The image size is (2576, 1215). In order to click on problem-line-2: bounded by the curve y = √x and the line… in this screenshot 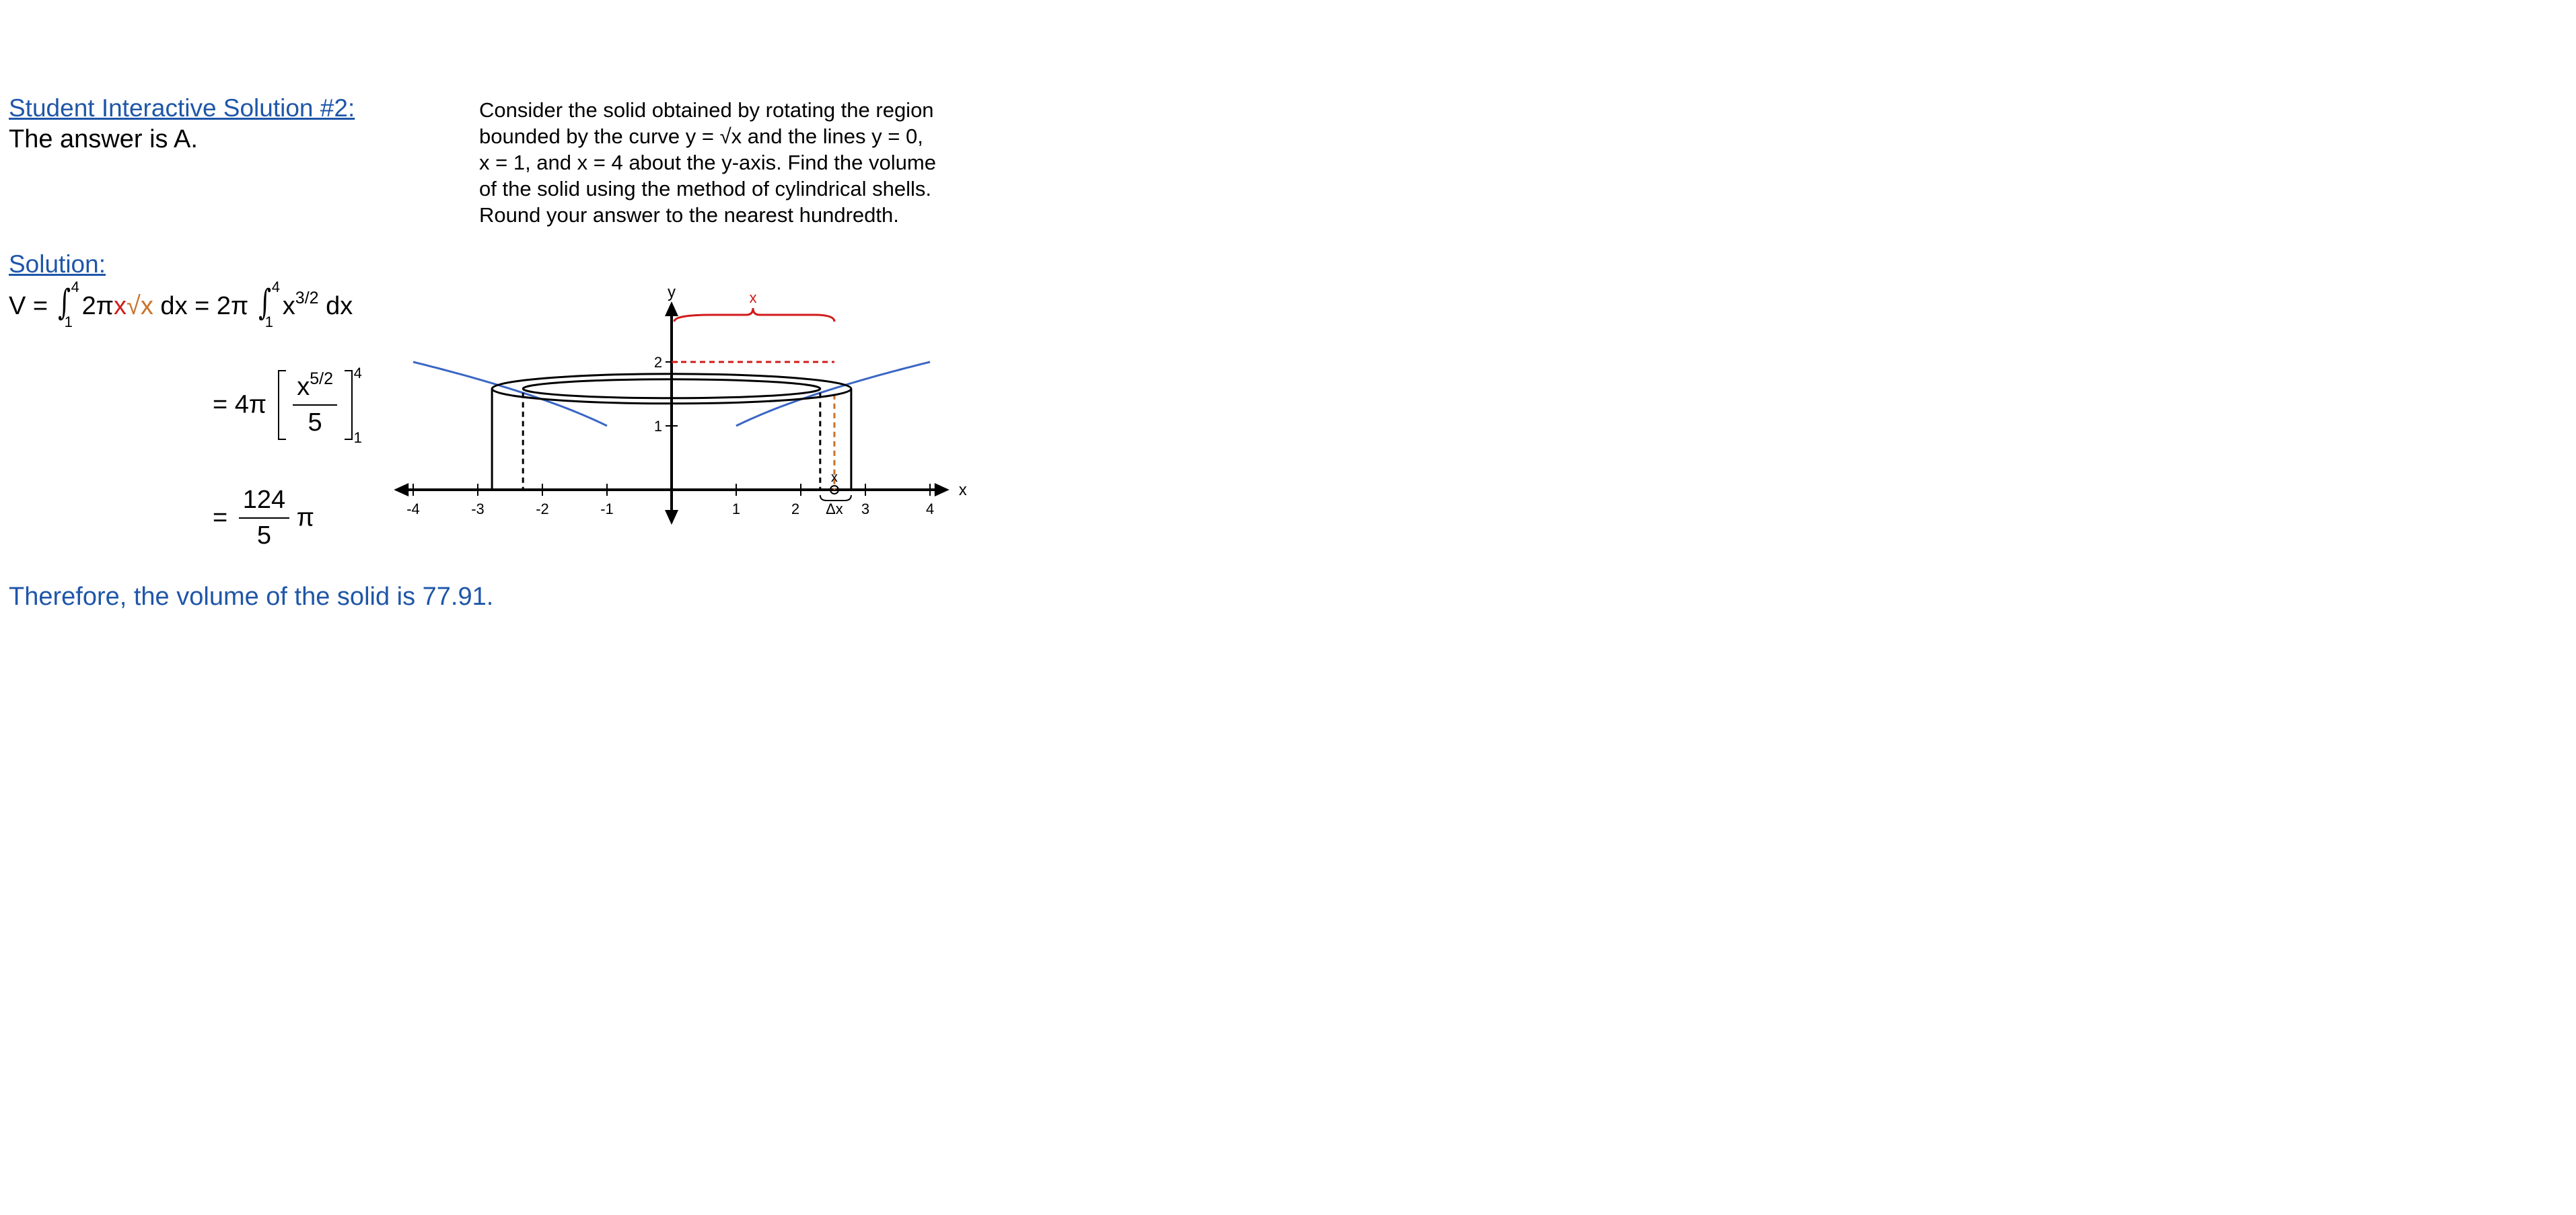, I will do `click(741, 136)`.